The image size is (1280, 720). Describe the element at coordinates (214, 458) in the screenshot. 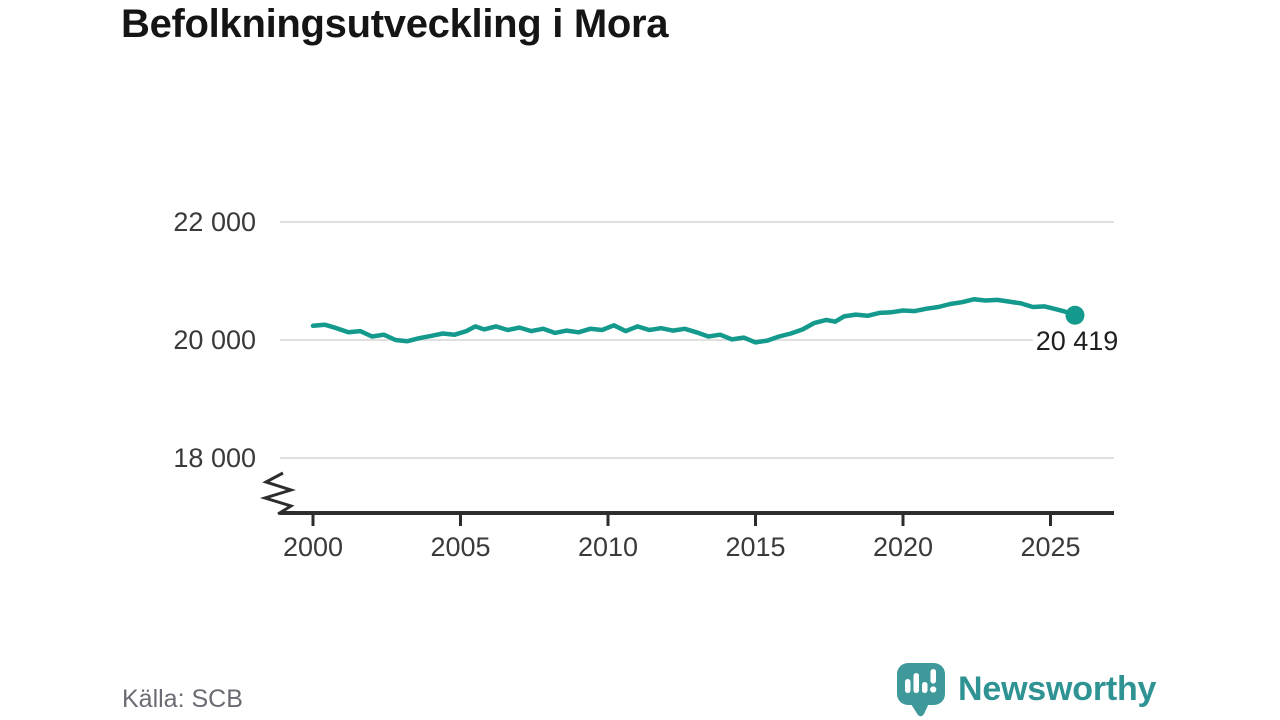

I see `y-axis-tick-label: 18 000` at that location.